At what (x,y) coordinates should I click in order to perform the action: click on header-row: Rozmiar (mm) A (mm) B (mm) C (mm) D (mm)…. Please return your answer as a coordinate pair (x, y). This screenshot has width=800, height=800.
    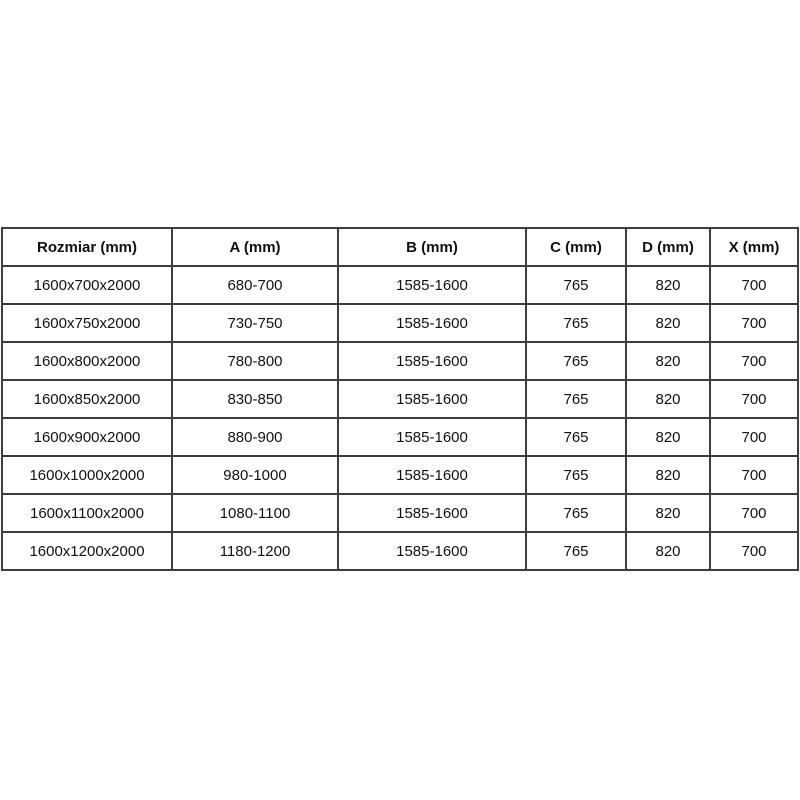
    Looking at the image, I should click on (400, 247).